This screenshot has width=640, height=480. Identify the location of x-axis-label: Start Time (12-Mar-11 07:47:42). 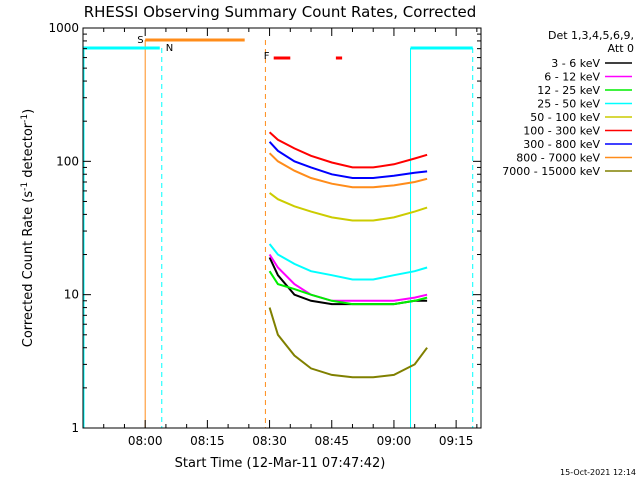
(280, 463).